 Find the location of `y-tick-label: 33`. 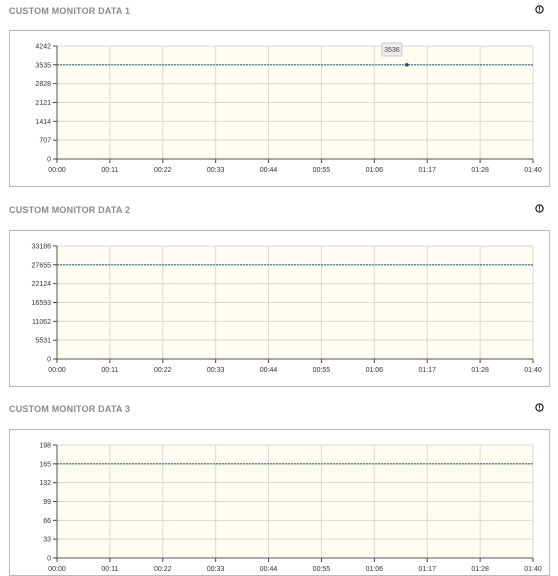

y-tick-label: 33 is located at coordinates (47, 540).